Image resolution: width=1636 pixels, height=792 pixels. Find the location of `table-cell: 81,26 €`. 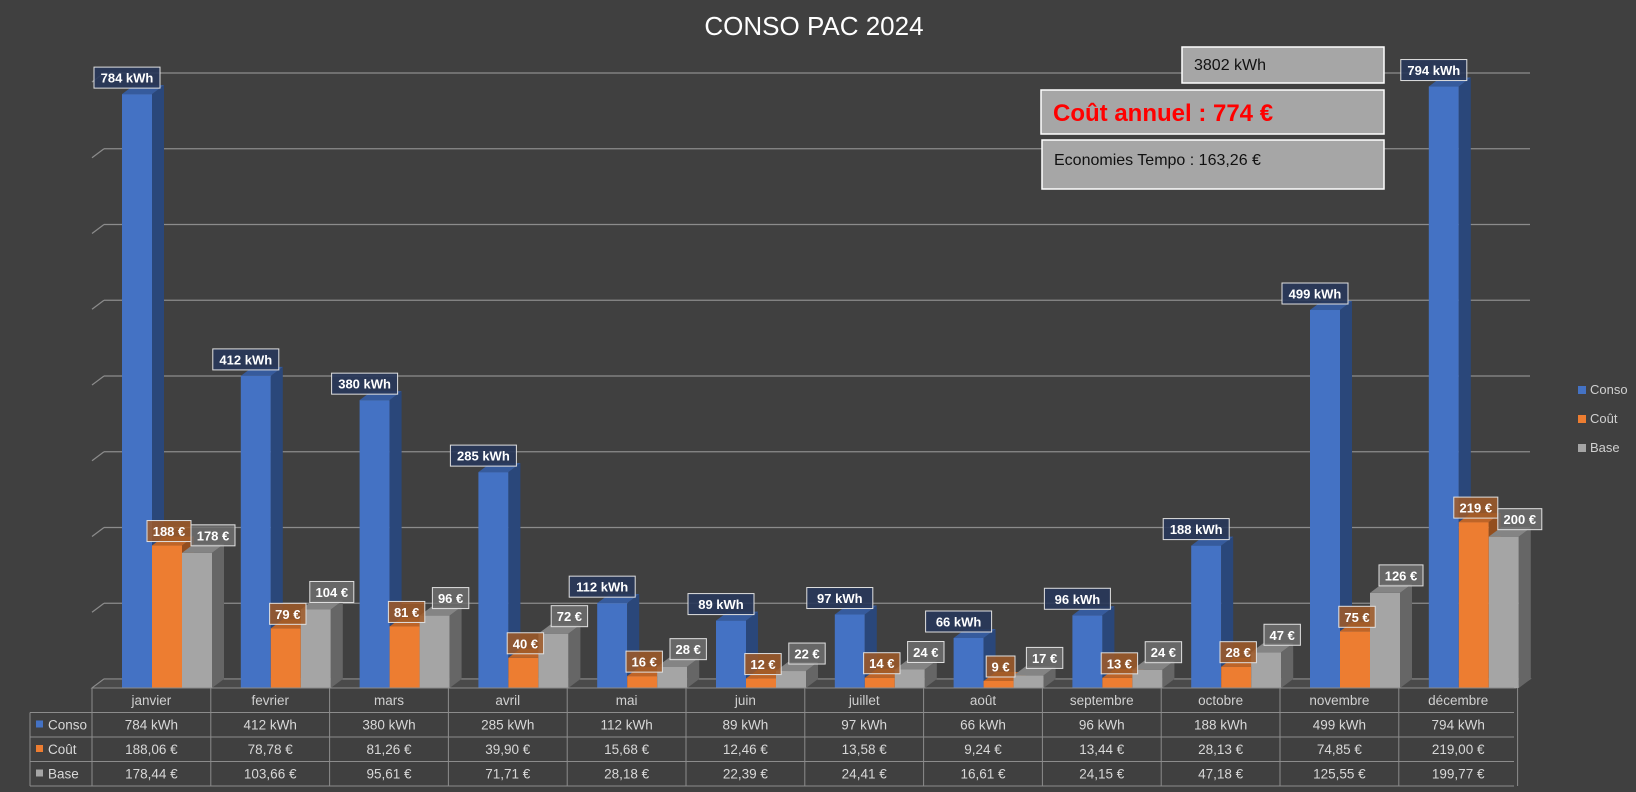

table-cell: 81,26 € is located at coordinates (389, 749).